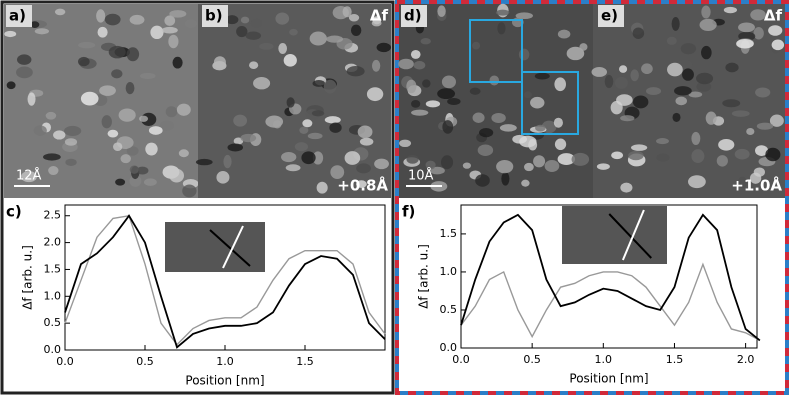  Describe the element at coordinates (550, 103) in the screenshot. I see `highlight-box` at that location.